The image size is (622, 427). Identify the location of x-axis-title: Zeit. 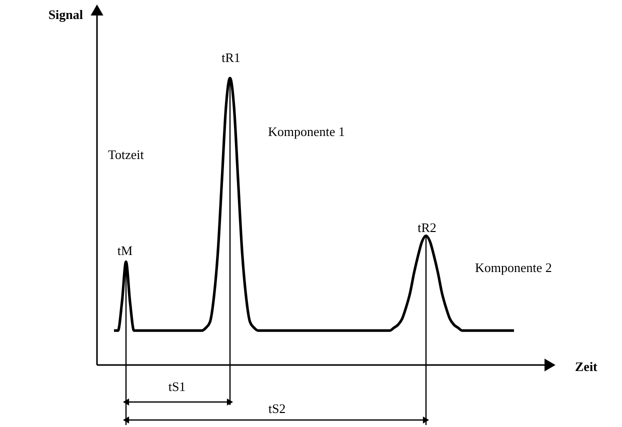
(586, 366).